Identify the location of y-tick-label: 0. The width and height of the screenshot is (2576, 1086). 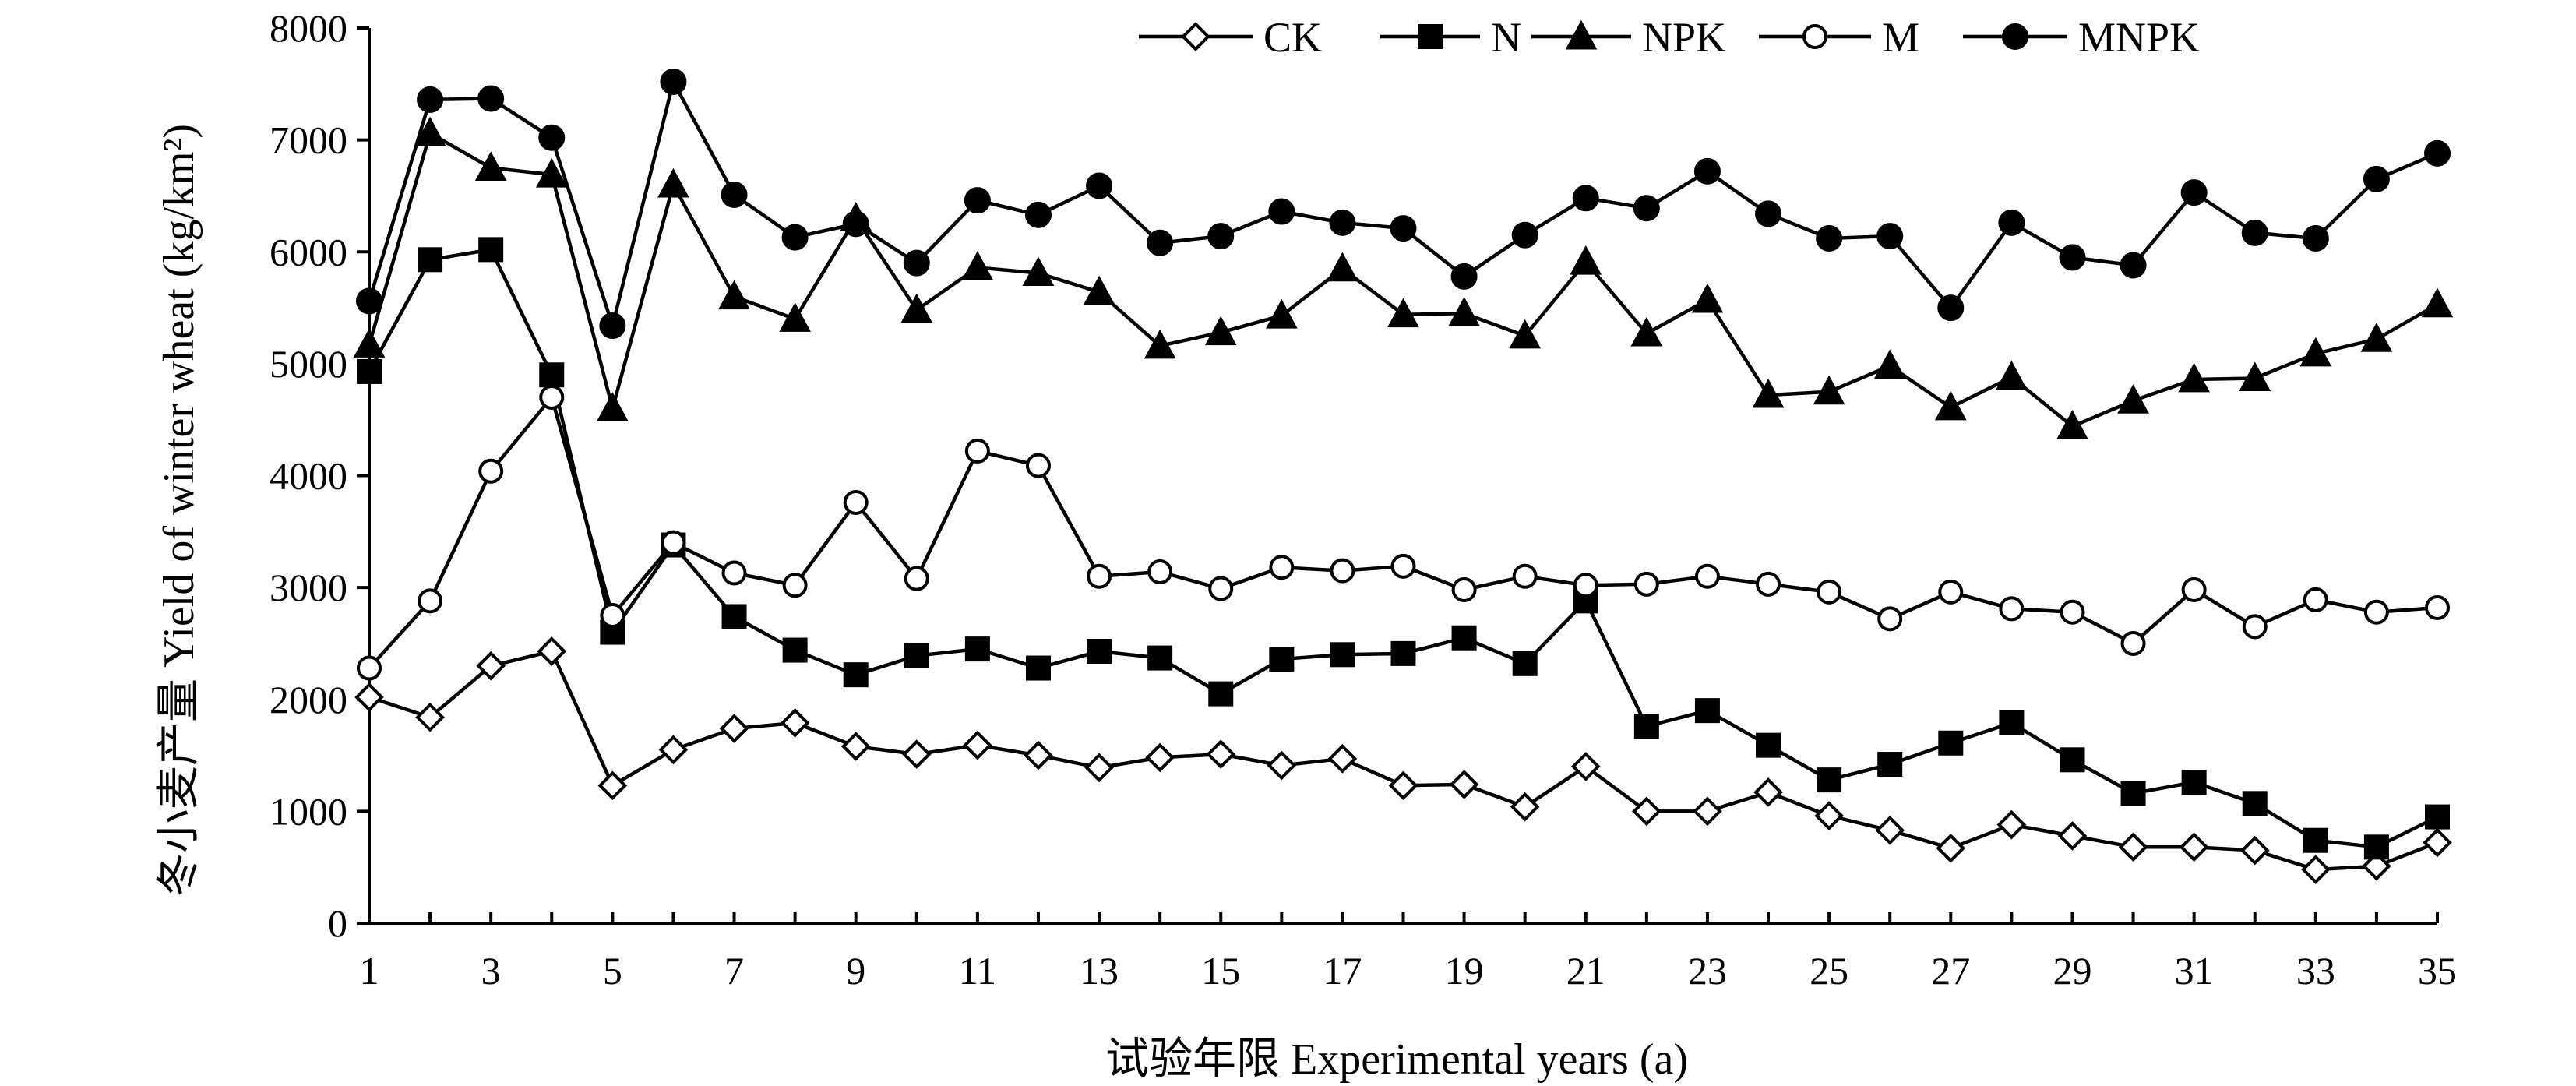
(337, 923).